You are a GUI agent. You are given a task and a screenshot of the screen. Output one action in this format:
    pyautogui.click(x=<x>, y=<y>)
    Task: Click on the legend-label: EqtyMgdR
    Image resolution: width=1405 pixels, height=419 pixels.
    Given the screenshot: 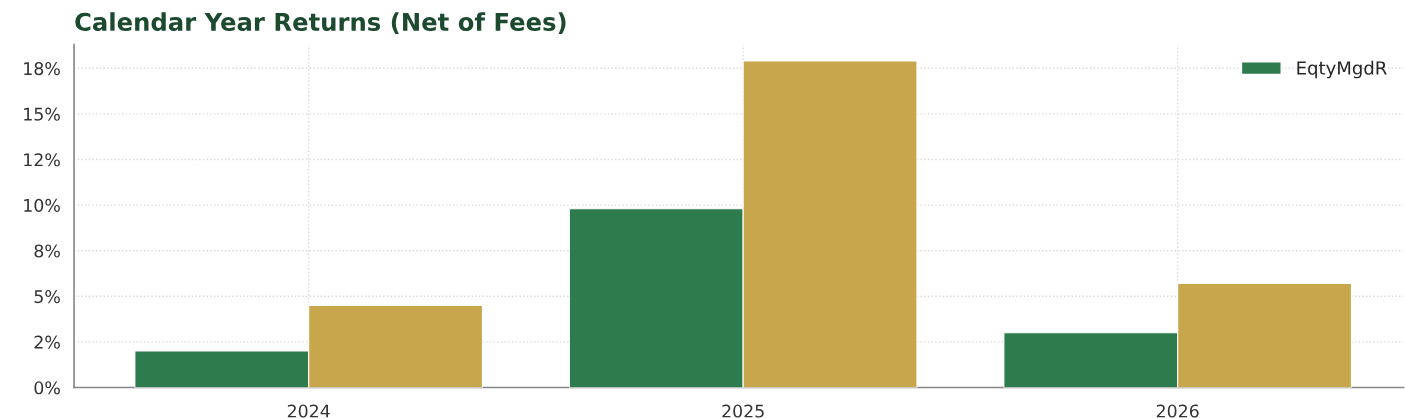 What is the action you would take?
    pyautogui.click(x=1342, y=69)
    